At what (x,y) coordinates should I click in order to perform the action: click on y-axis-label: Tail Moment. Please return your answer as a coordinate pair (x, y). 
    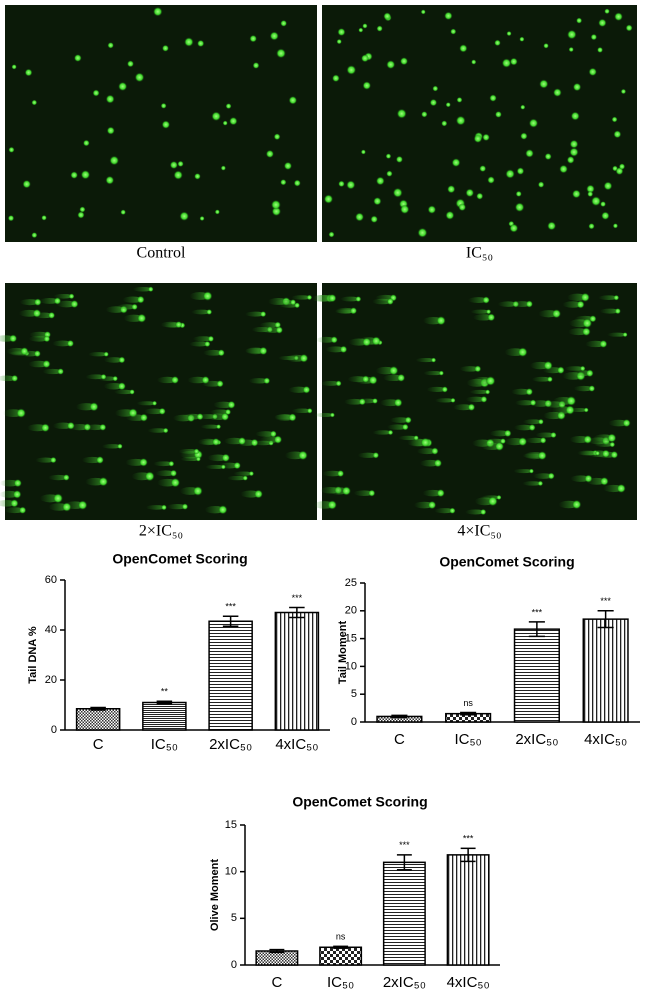
    Looking at the image, I should click on (343, 652).